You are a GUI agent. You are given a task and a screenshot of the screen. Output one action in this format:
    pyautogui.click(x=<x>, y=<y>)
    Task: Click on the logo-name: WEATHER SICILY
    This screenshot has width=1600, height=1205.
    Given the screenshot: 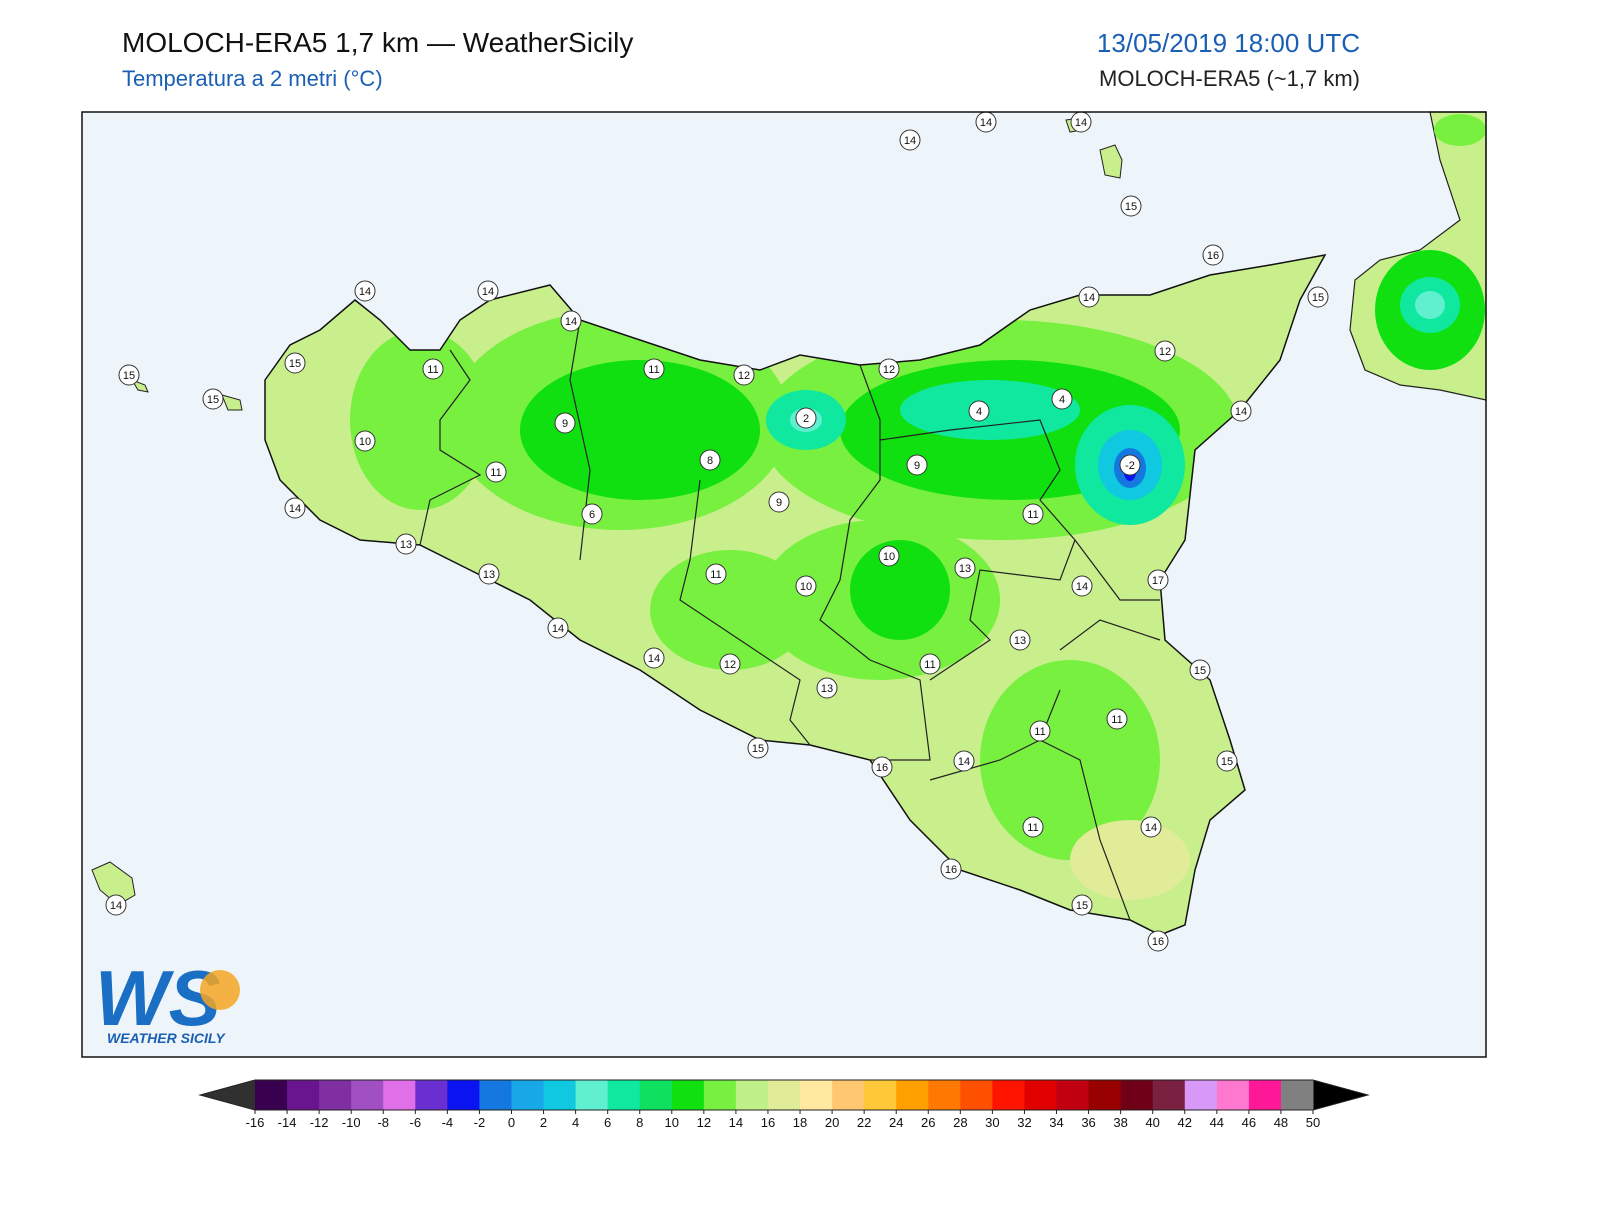 What is the action you would take?
    pyautogui.click(x=166, y=1038)
    